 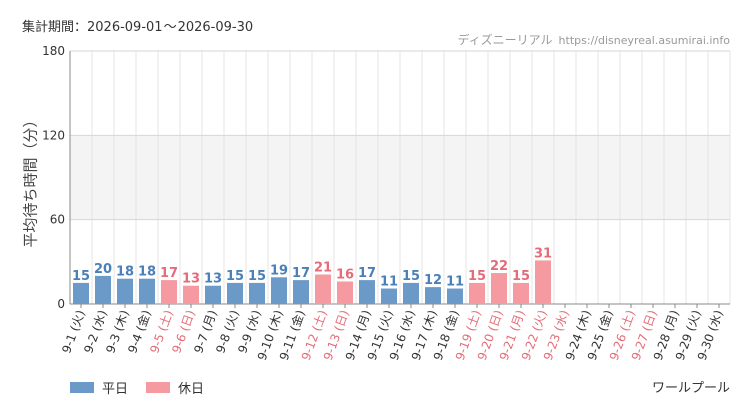 I want to click on y-tick-label: 180, so click(x=53, y=51).